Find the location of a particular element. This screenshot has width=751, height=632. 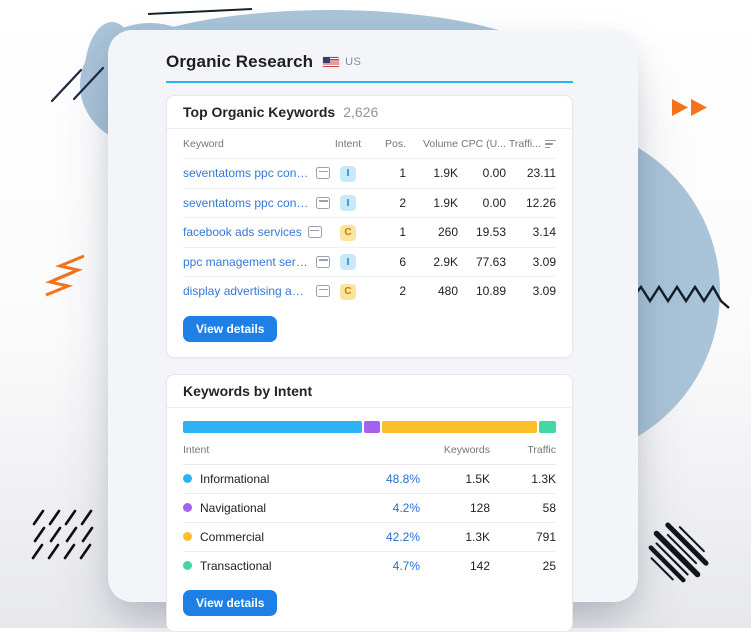

keyword-link: facebook ads services is located at coordinates (242, 232).